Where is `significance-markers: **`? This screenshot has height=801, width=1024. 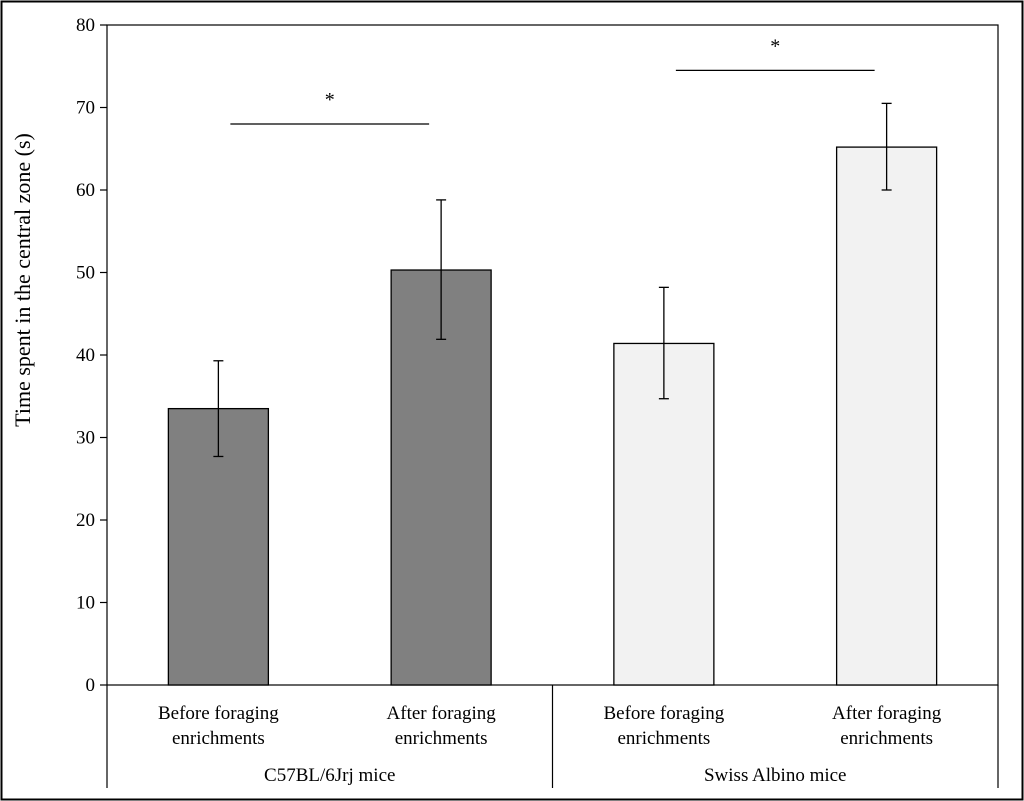 significance-markers: ** is located at coordinates (552, 80).